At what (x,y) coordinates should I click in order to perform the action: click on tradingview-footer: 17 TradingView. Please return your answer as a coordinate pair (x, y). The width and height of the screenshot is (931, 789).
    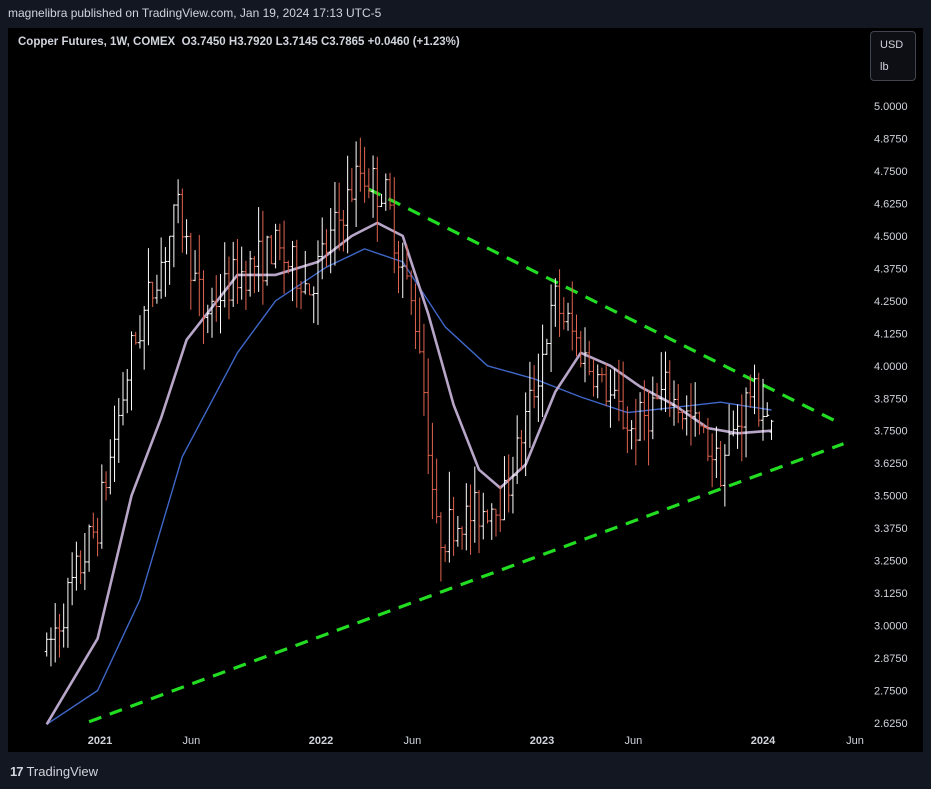
    Looking at the image, I should click on (54, 771).